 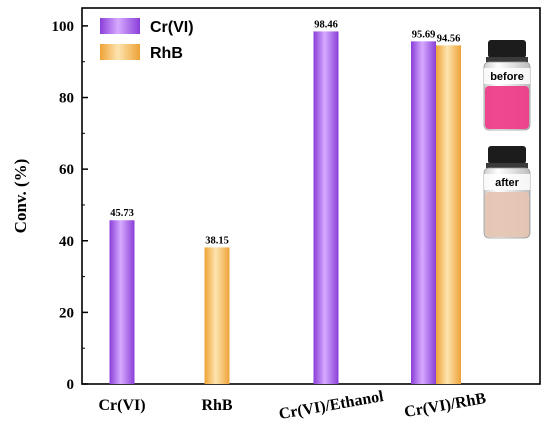 I want to click on bar-cr-vi-cr-vi, so click(x=122, y=302).